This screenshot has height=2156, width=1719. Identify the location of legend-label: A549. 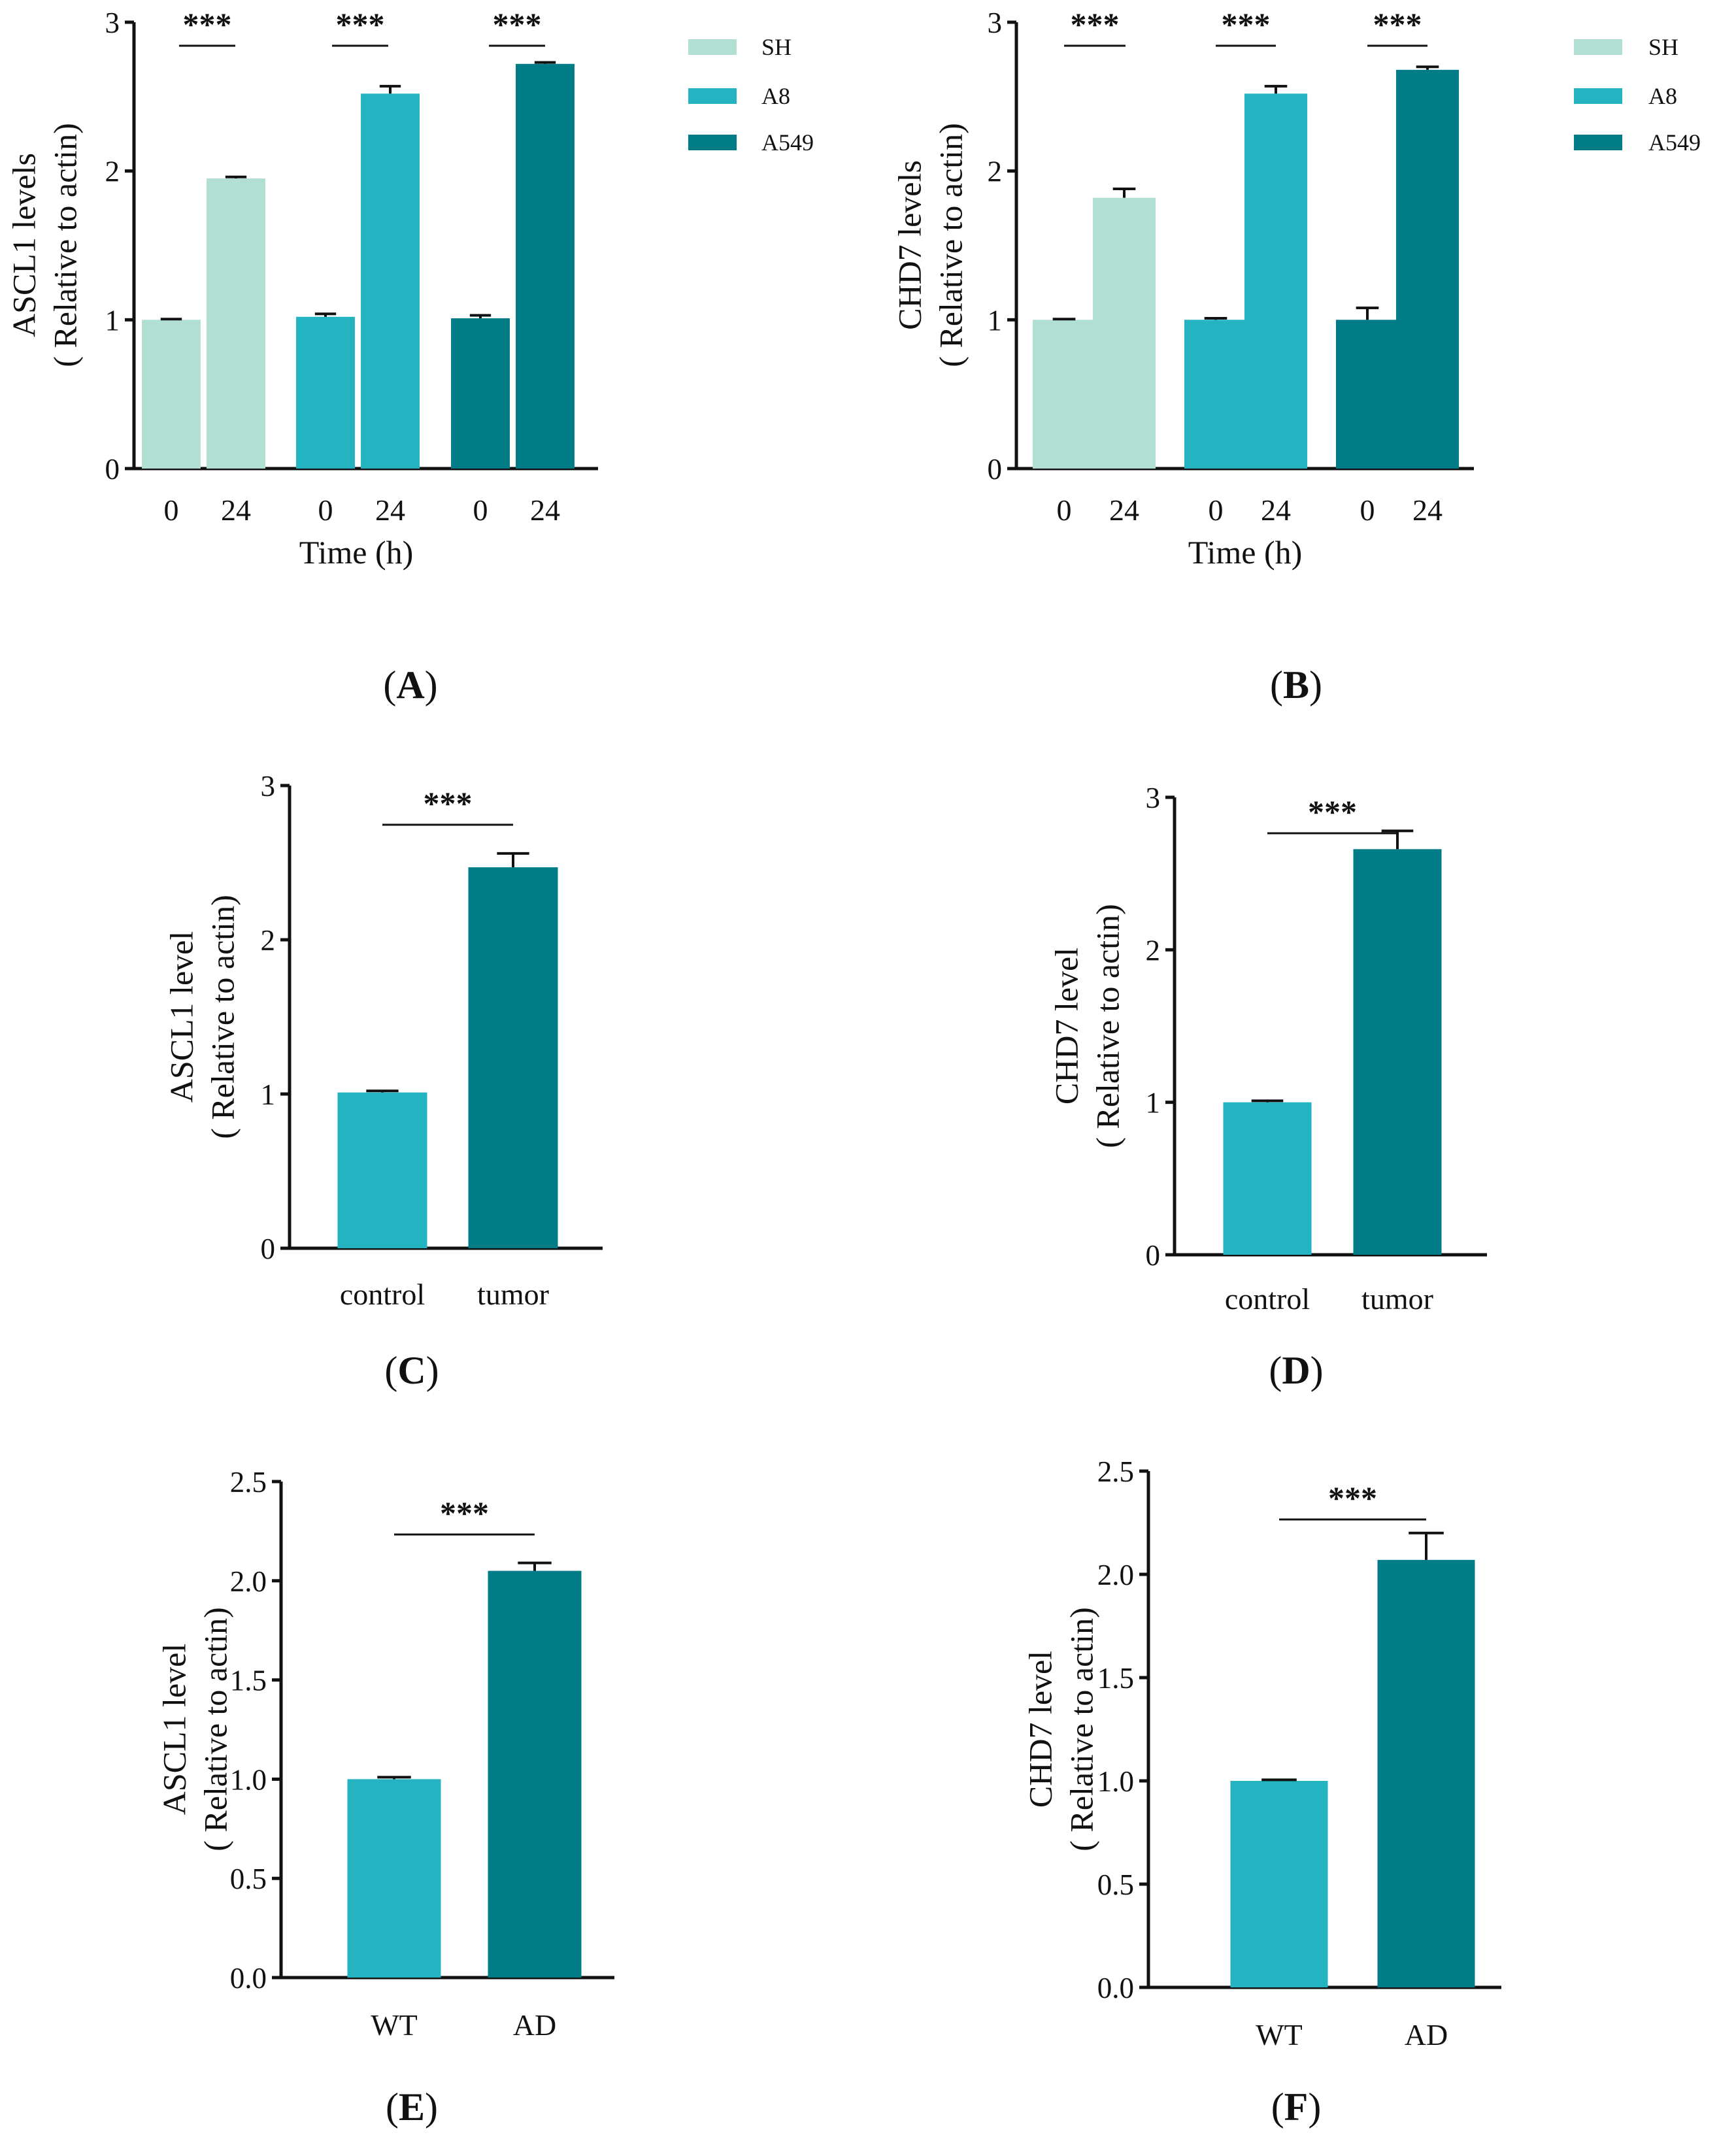
(787, 142).